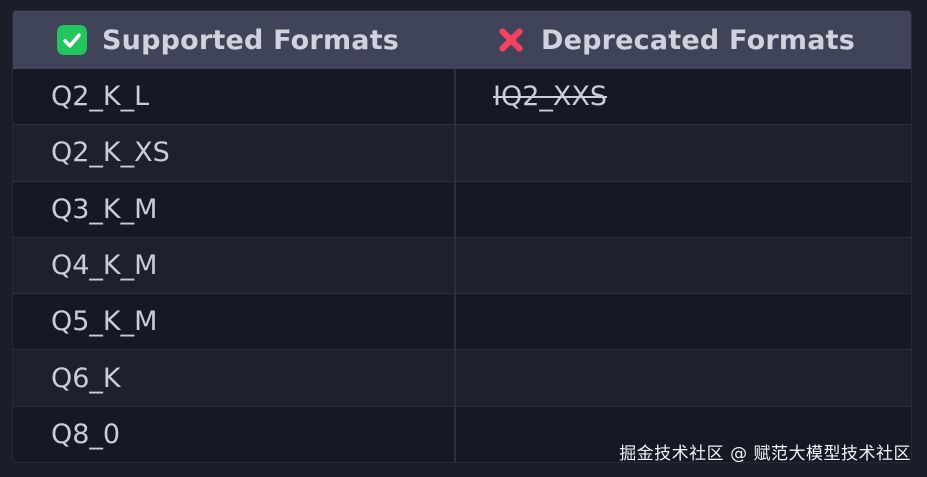  I want to click on supported-format-cell: Q4_K_M, so click(234, 265).